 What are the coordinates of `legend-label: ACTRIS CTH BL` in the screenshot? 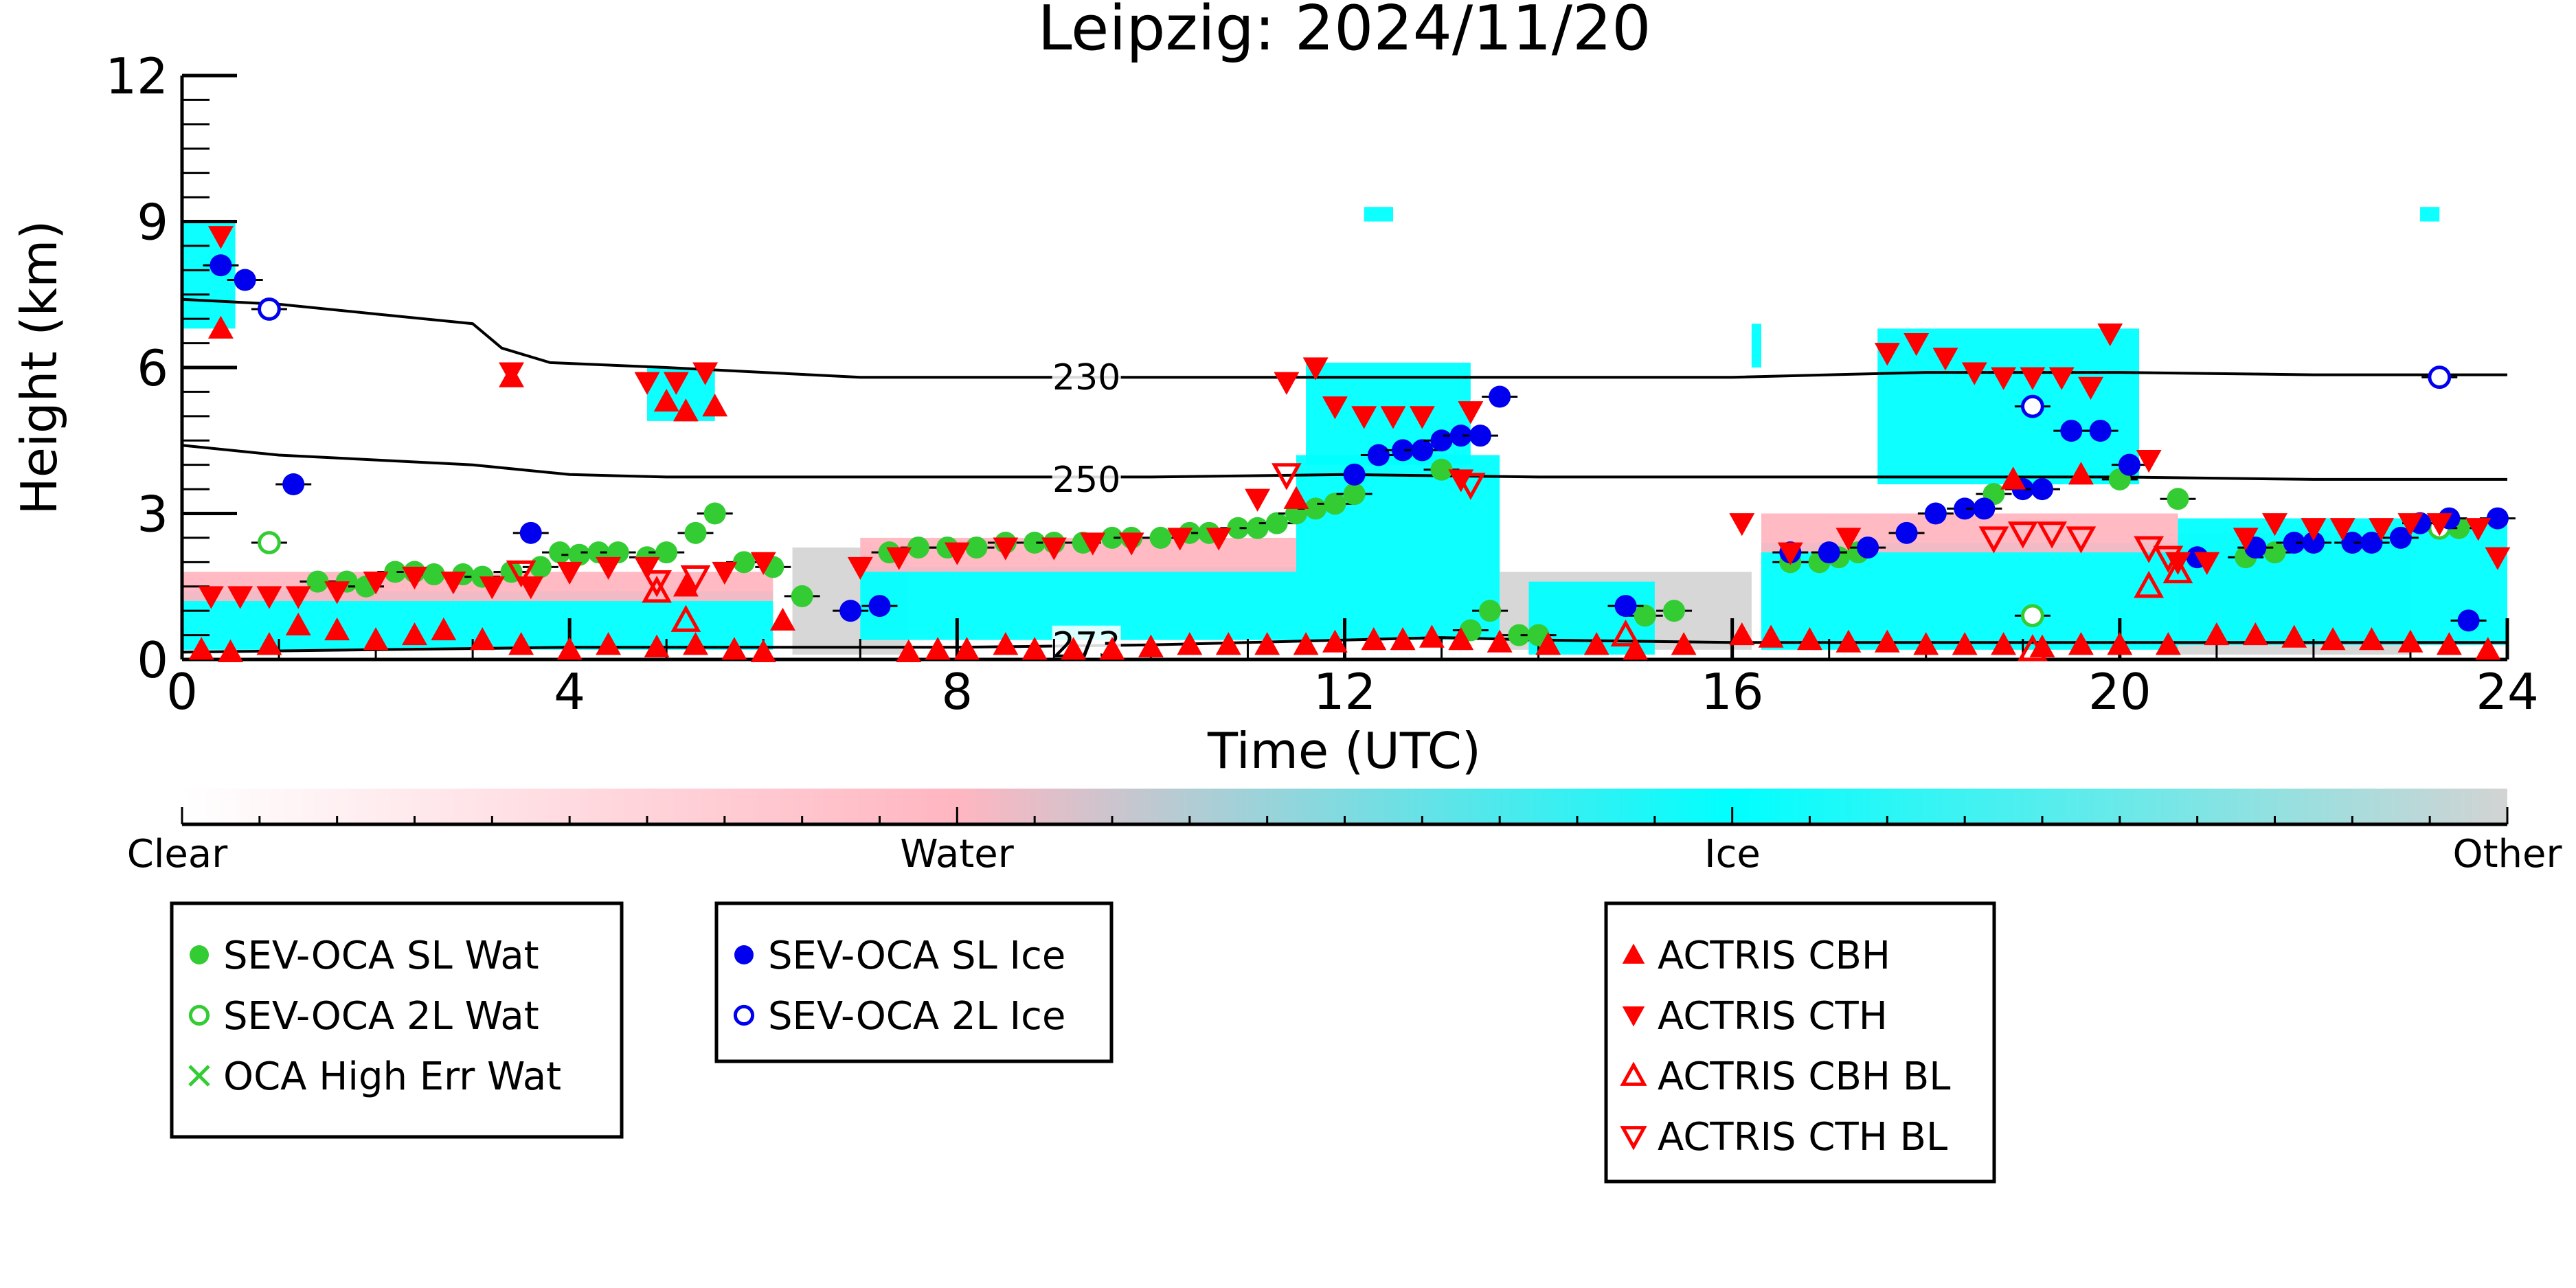 It's located at (1802, 1137).